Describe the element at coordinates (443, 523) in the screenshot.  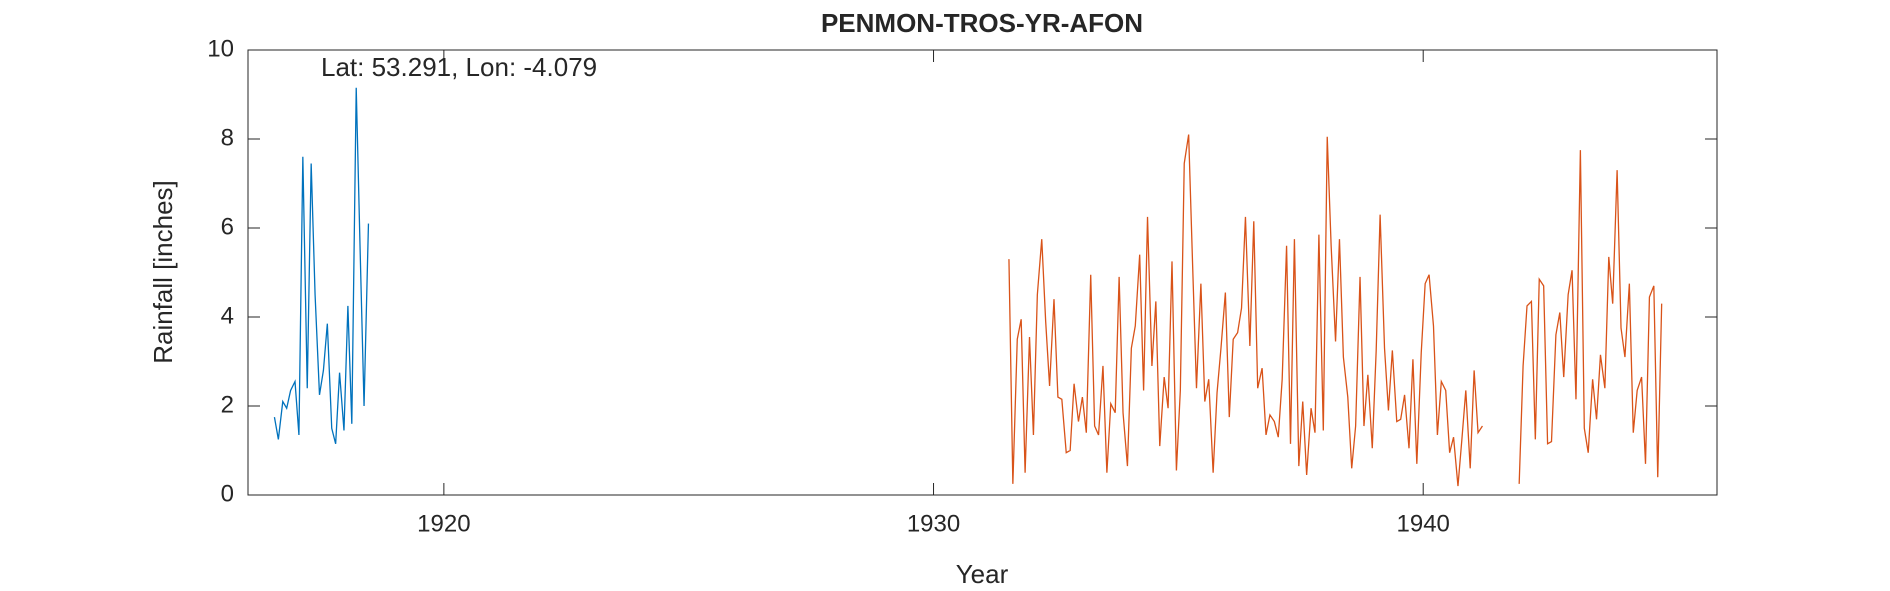
I see `x-tick-label: 1920` at that location.